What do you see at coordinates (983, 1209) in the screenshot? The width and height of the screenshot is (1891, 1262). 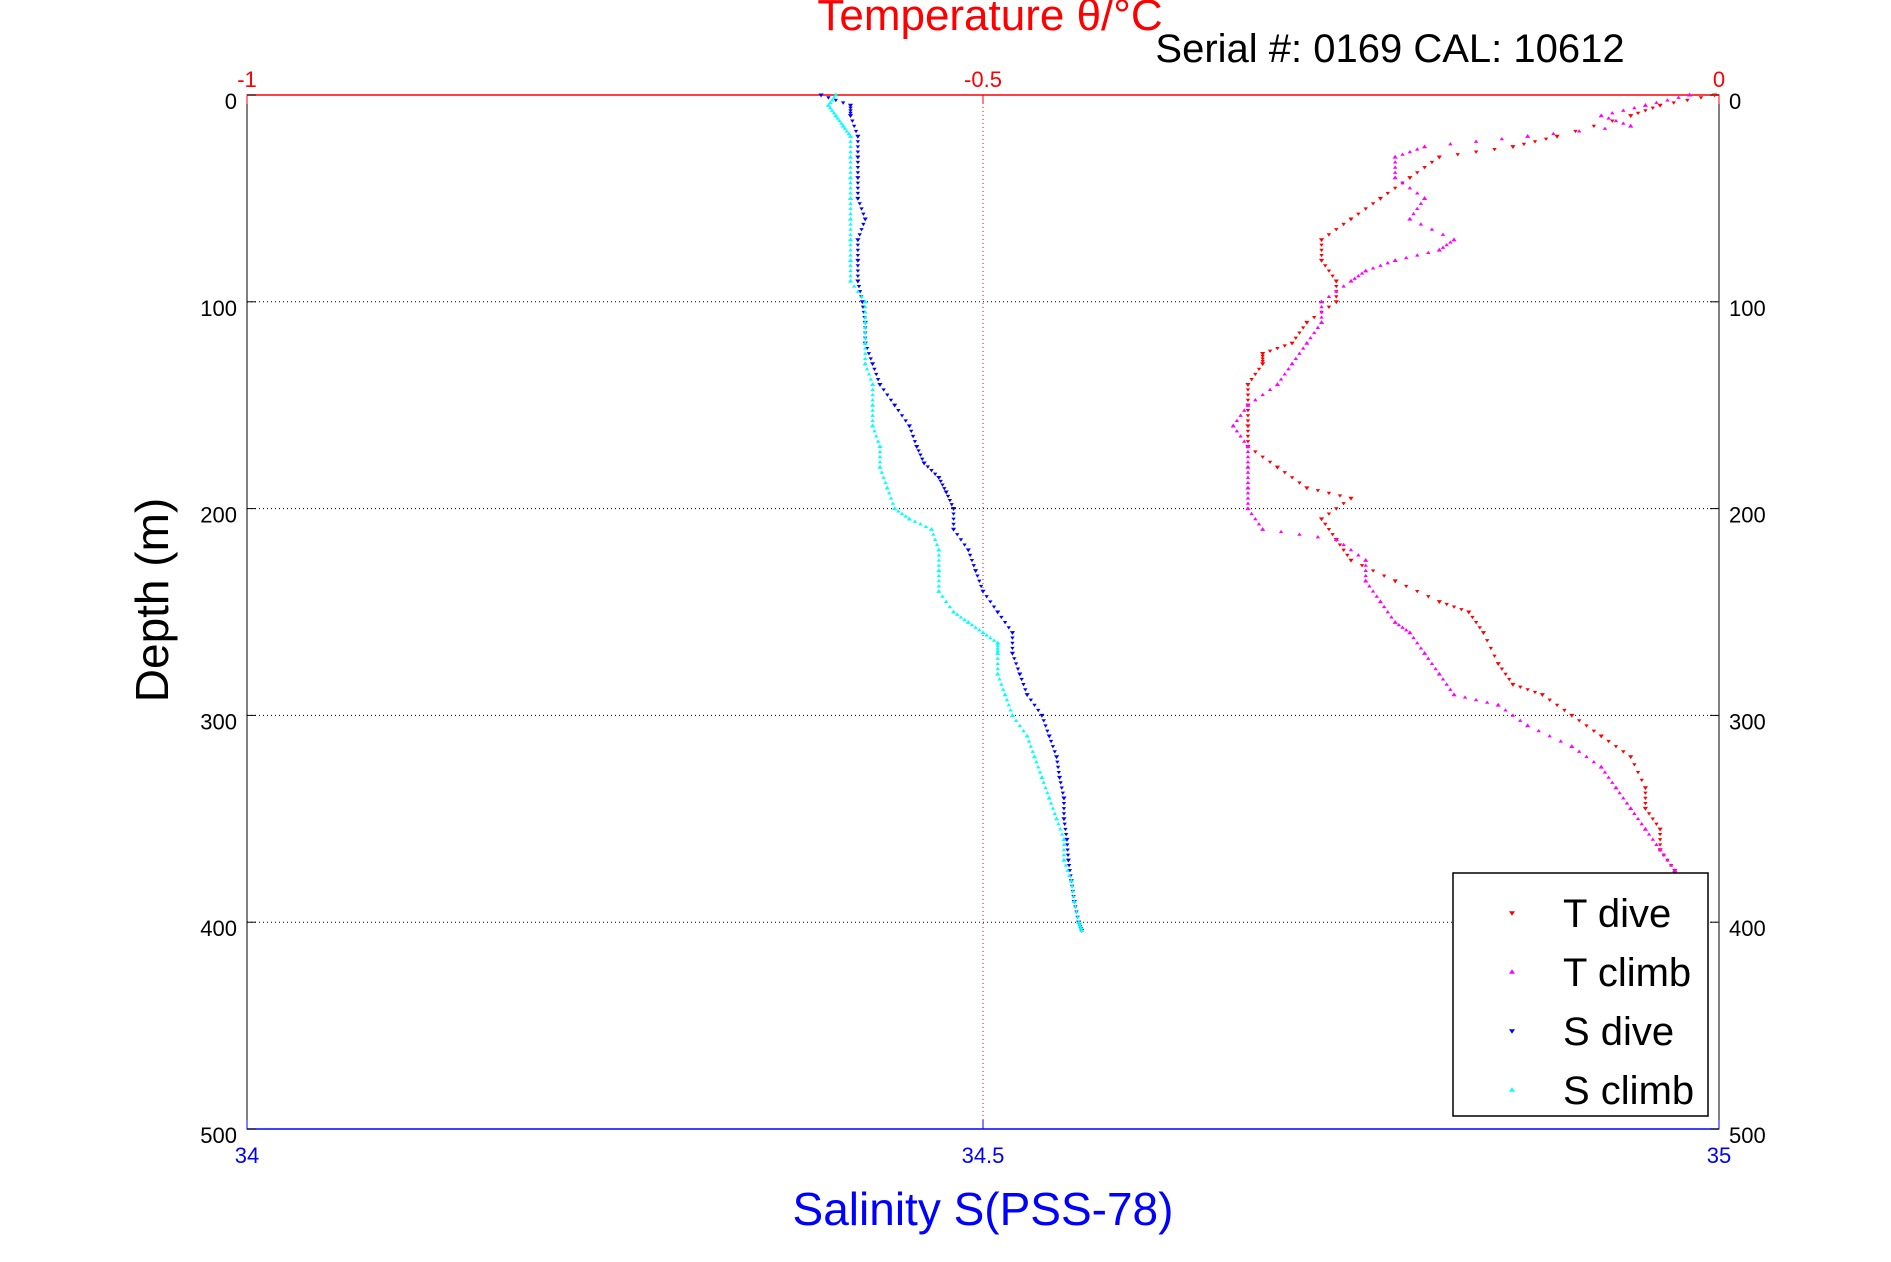 I see `x-axis-label: Salinity S(PSS-78)` at bounding box center [983, 1209].